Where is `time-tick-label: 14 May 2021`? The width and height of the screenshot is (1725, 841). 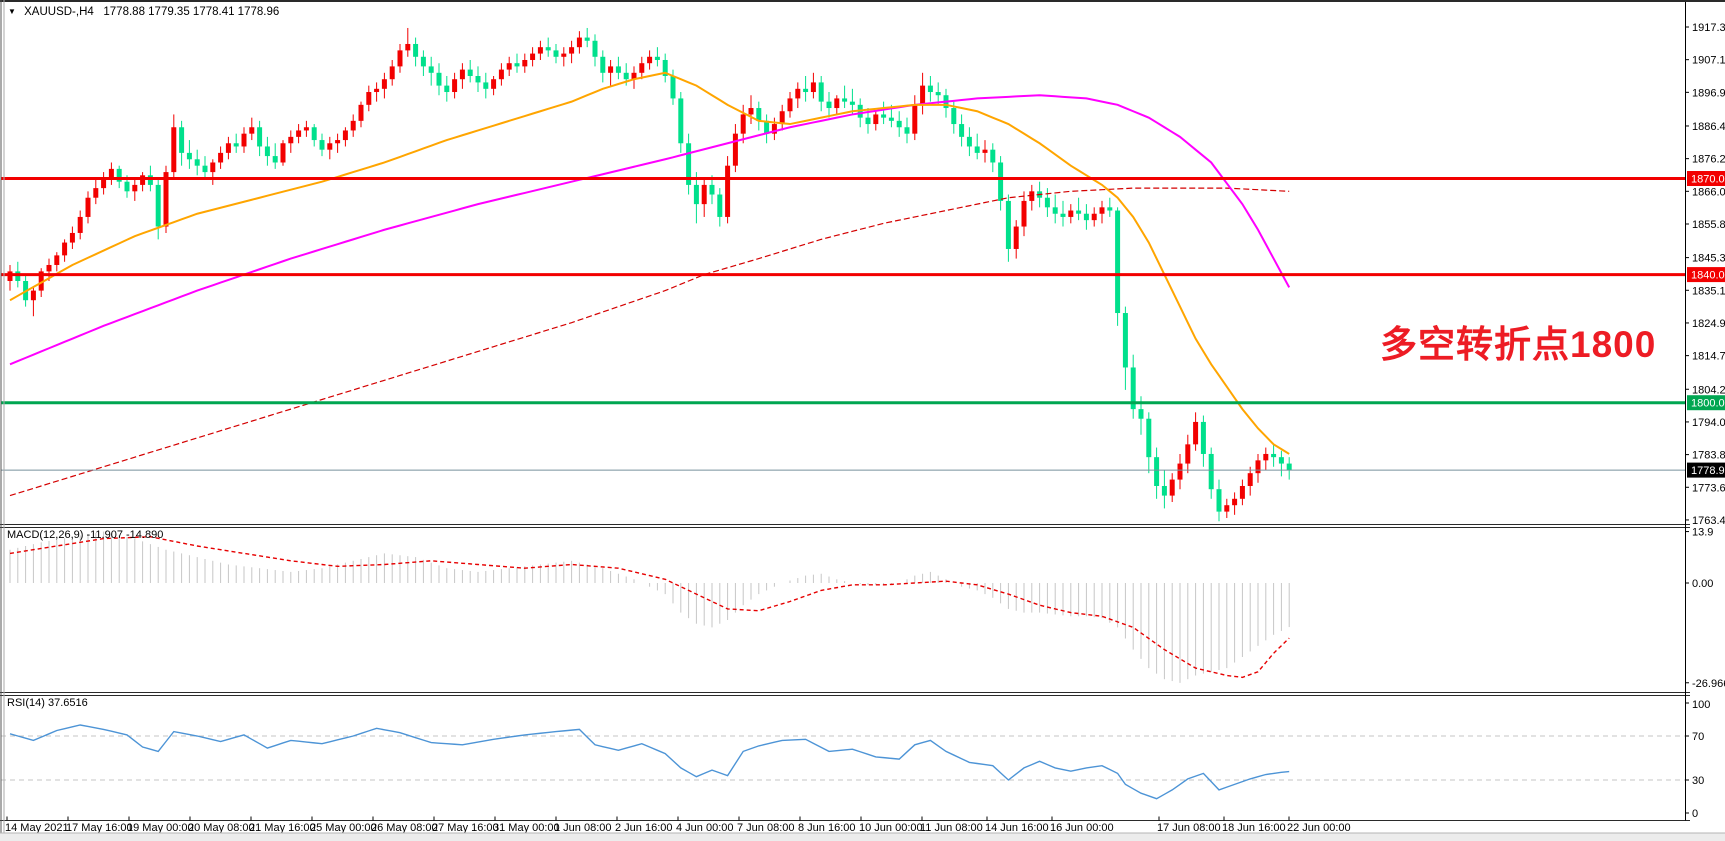 time-tick-label: 14 May 2021 is located at coordinates (37, 828).